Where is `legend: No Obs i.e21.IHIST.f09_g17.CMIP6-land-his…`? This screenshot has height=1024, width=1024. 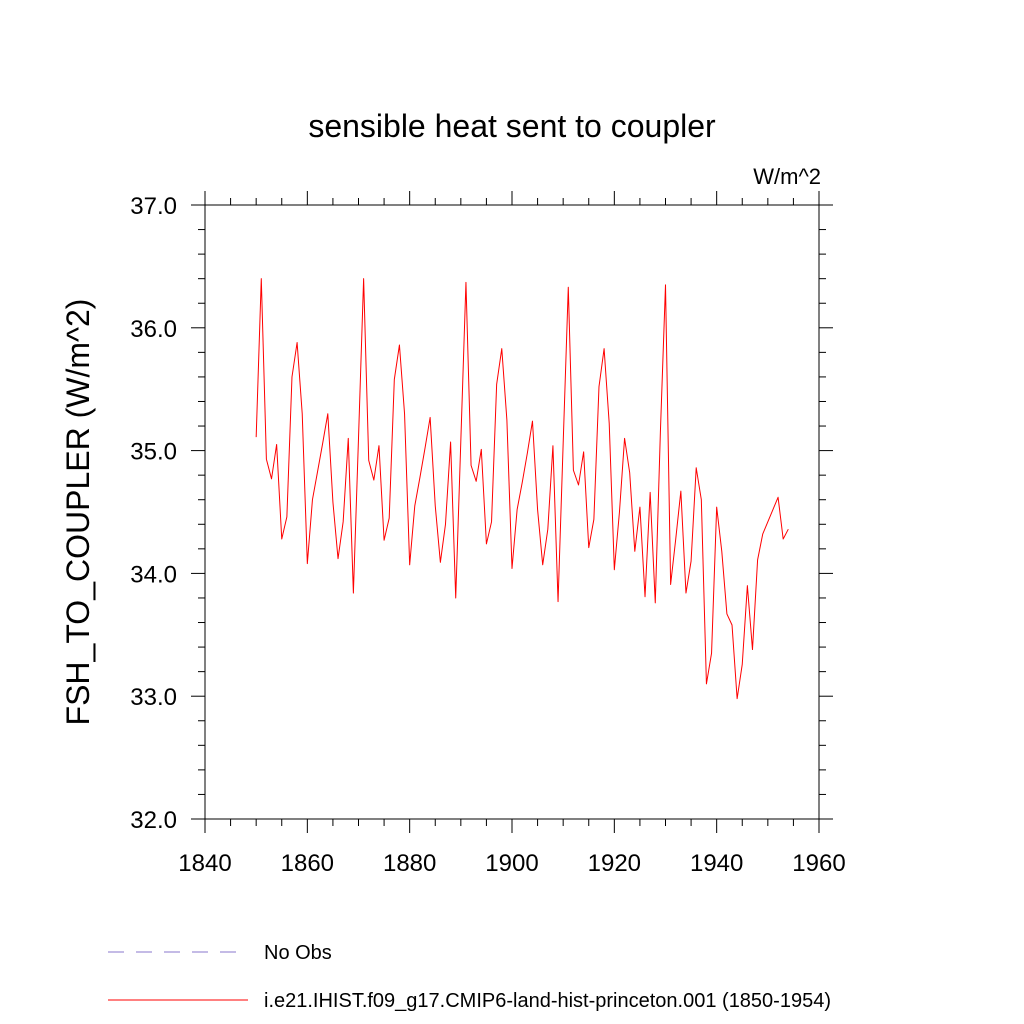
legend: No Obs i.e21.IHIST.f09_g17.CMIP6-land-his… is located at coordinates (469, 977).